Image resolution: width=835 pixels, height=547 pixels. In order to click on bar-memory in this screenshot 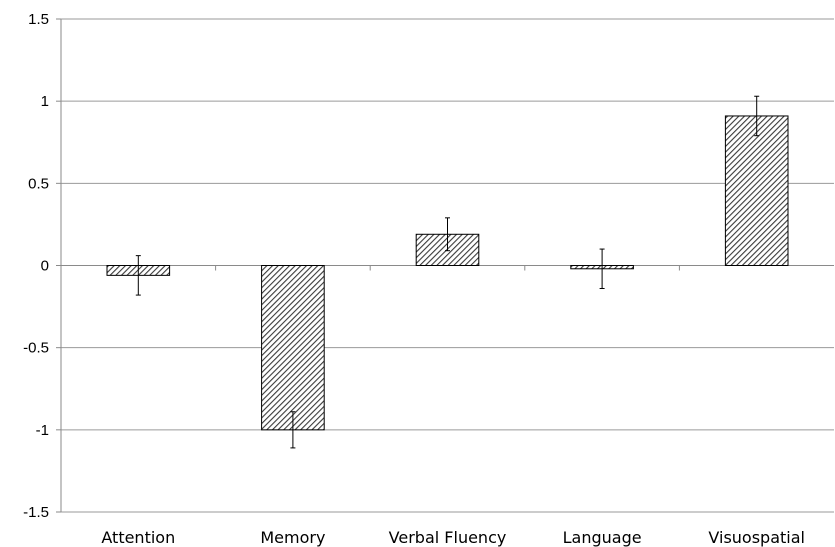, I will do `click(293, 348)`.